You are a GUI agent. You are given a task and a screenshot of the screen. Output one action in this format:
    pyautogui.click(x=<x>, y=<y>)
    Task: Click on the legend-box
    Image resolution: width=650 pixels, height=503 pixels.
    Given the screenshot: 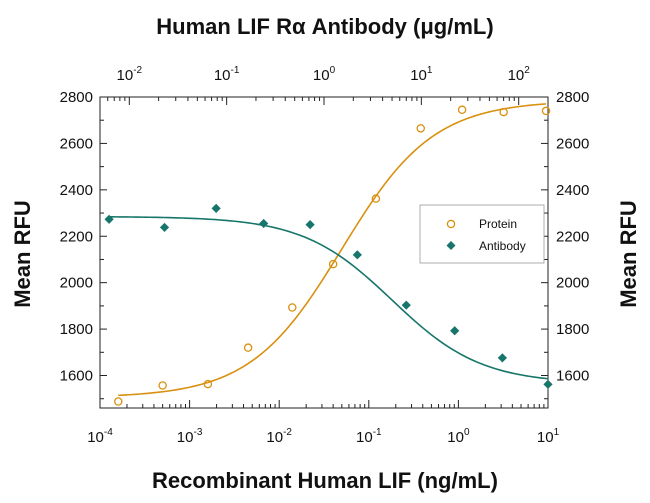 What is the action you would take?
    pyautogui.click(x=482, y=234)
    